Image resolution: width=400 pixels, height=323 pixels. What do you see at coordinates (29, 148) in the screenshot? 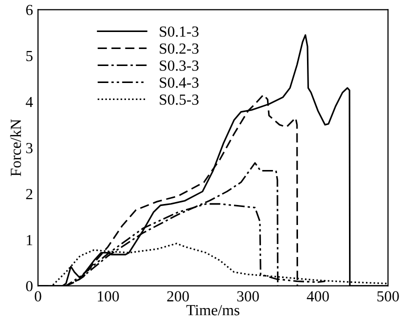
I see `y-tick-label: 3` at bounding box center [29, 148].